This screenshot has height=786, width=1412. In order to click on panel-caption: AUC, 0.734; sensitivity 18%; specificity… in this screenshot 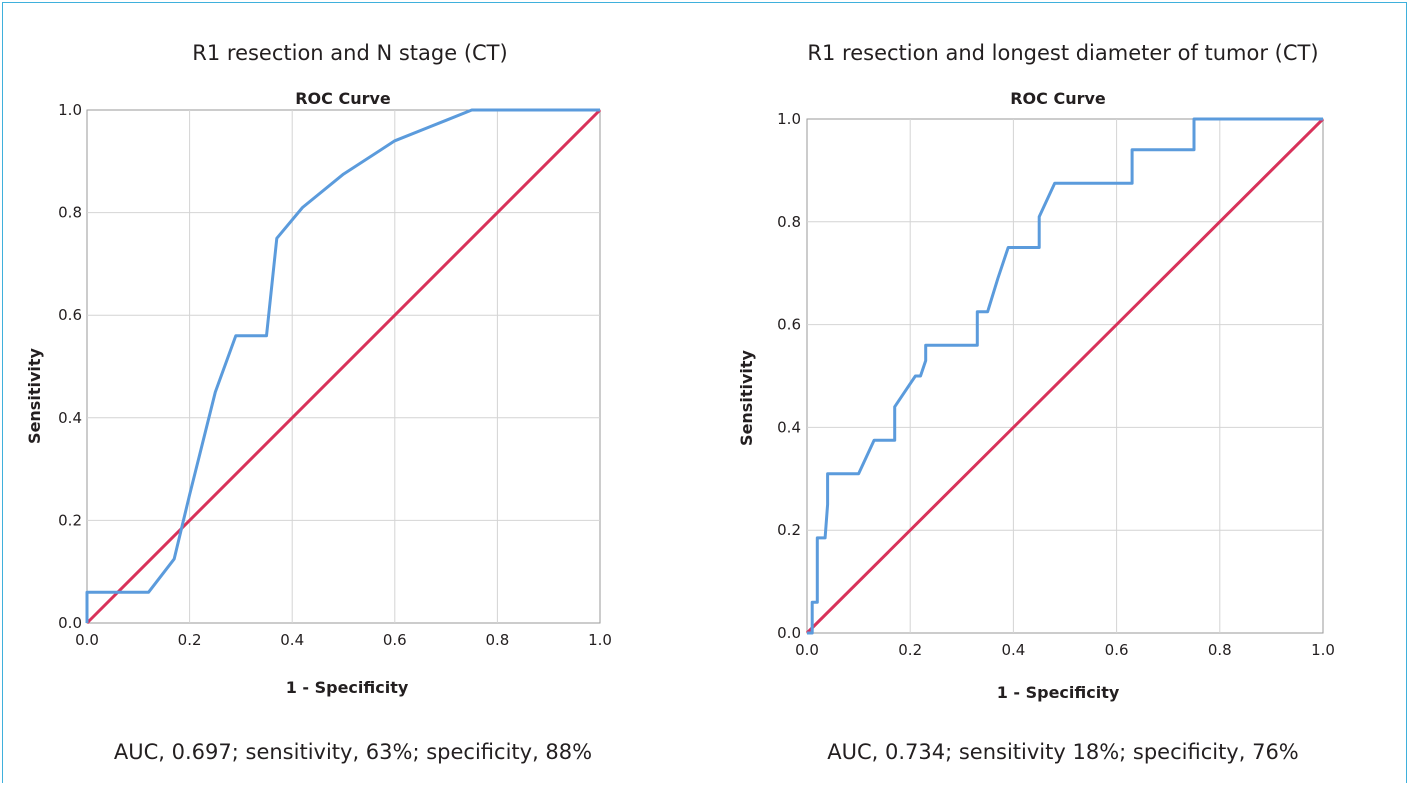, I will do `click(1063, 752)`.